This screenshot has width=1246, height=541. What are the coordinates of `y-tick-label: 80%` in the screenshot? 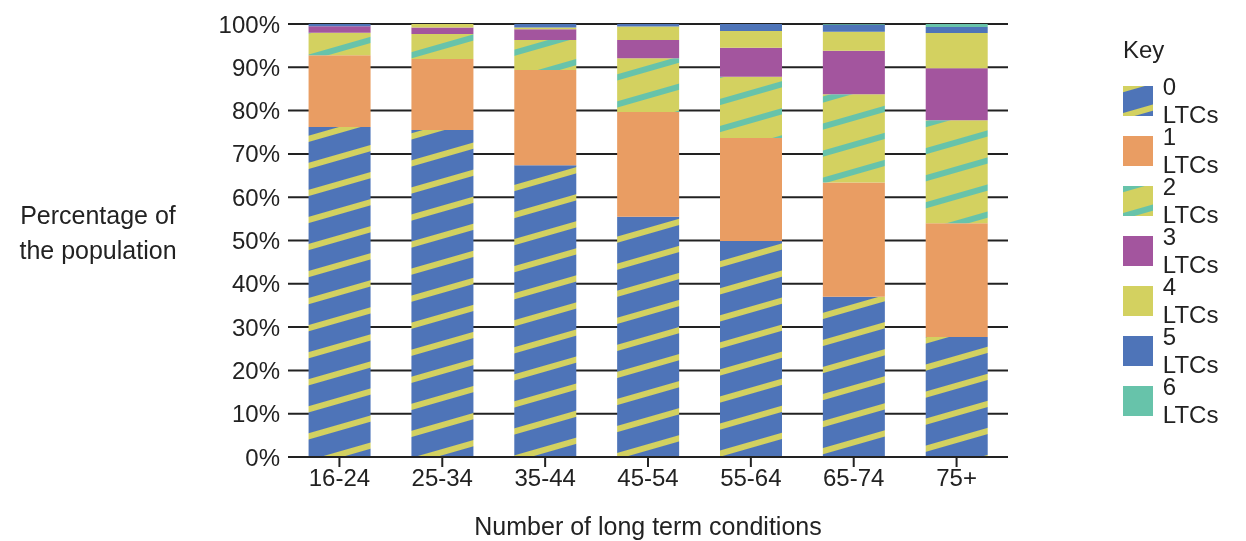 It's located at (255, 111).